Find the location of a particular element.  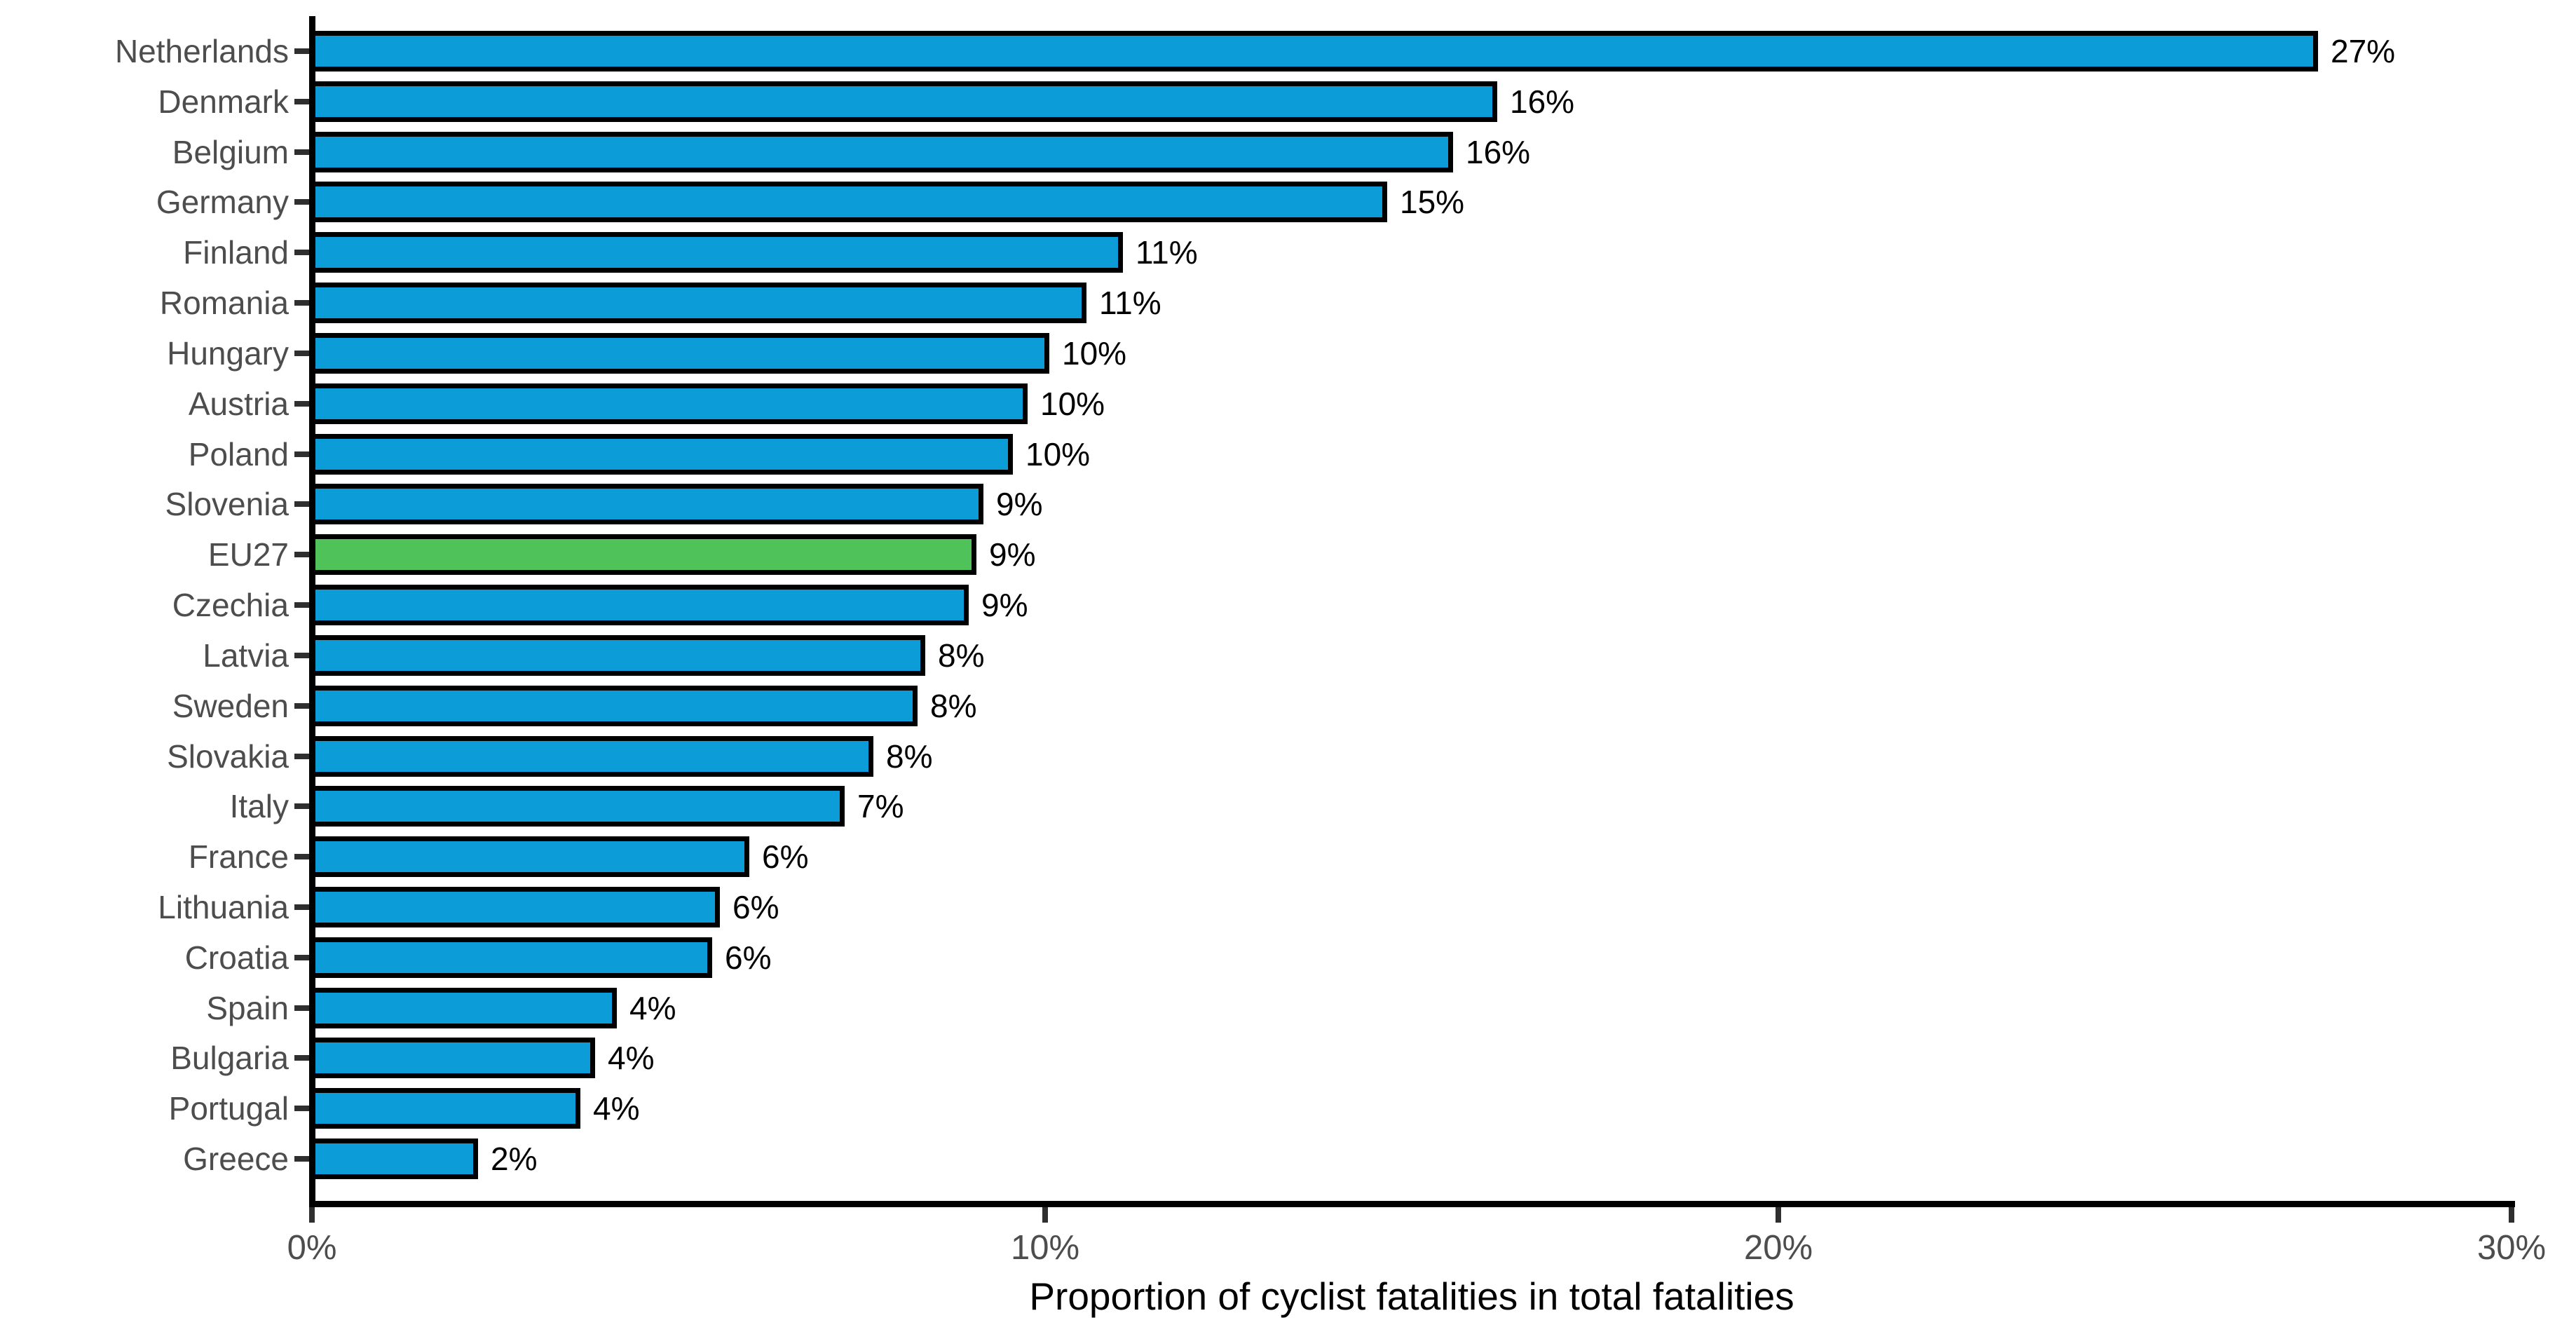

bar-row: Czechia 9% is located at coordinates (1288, 605).